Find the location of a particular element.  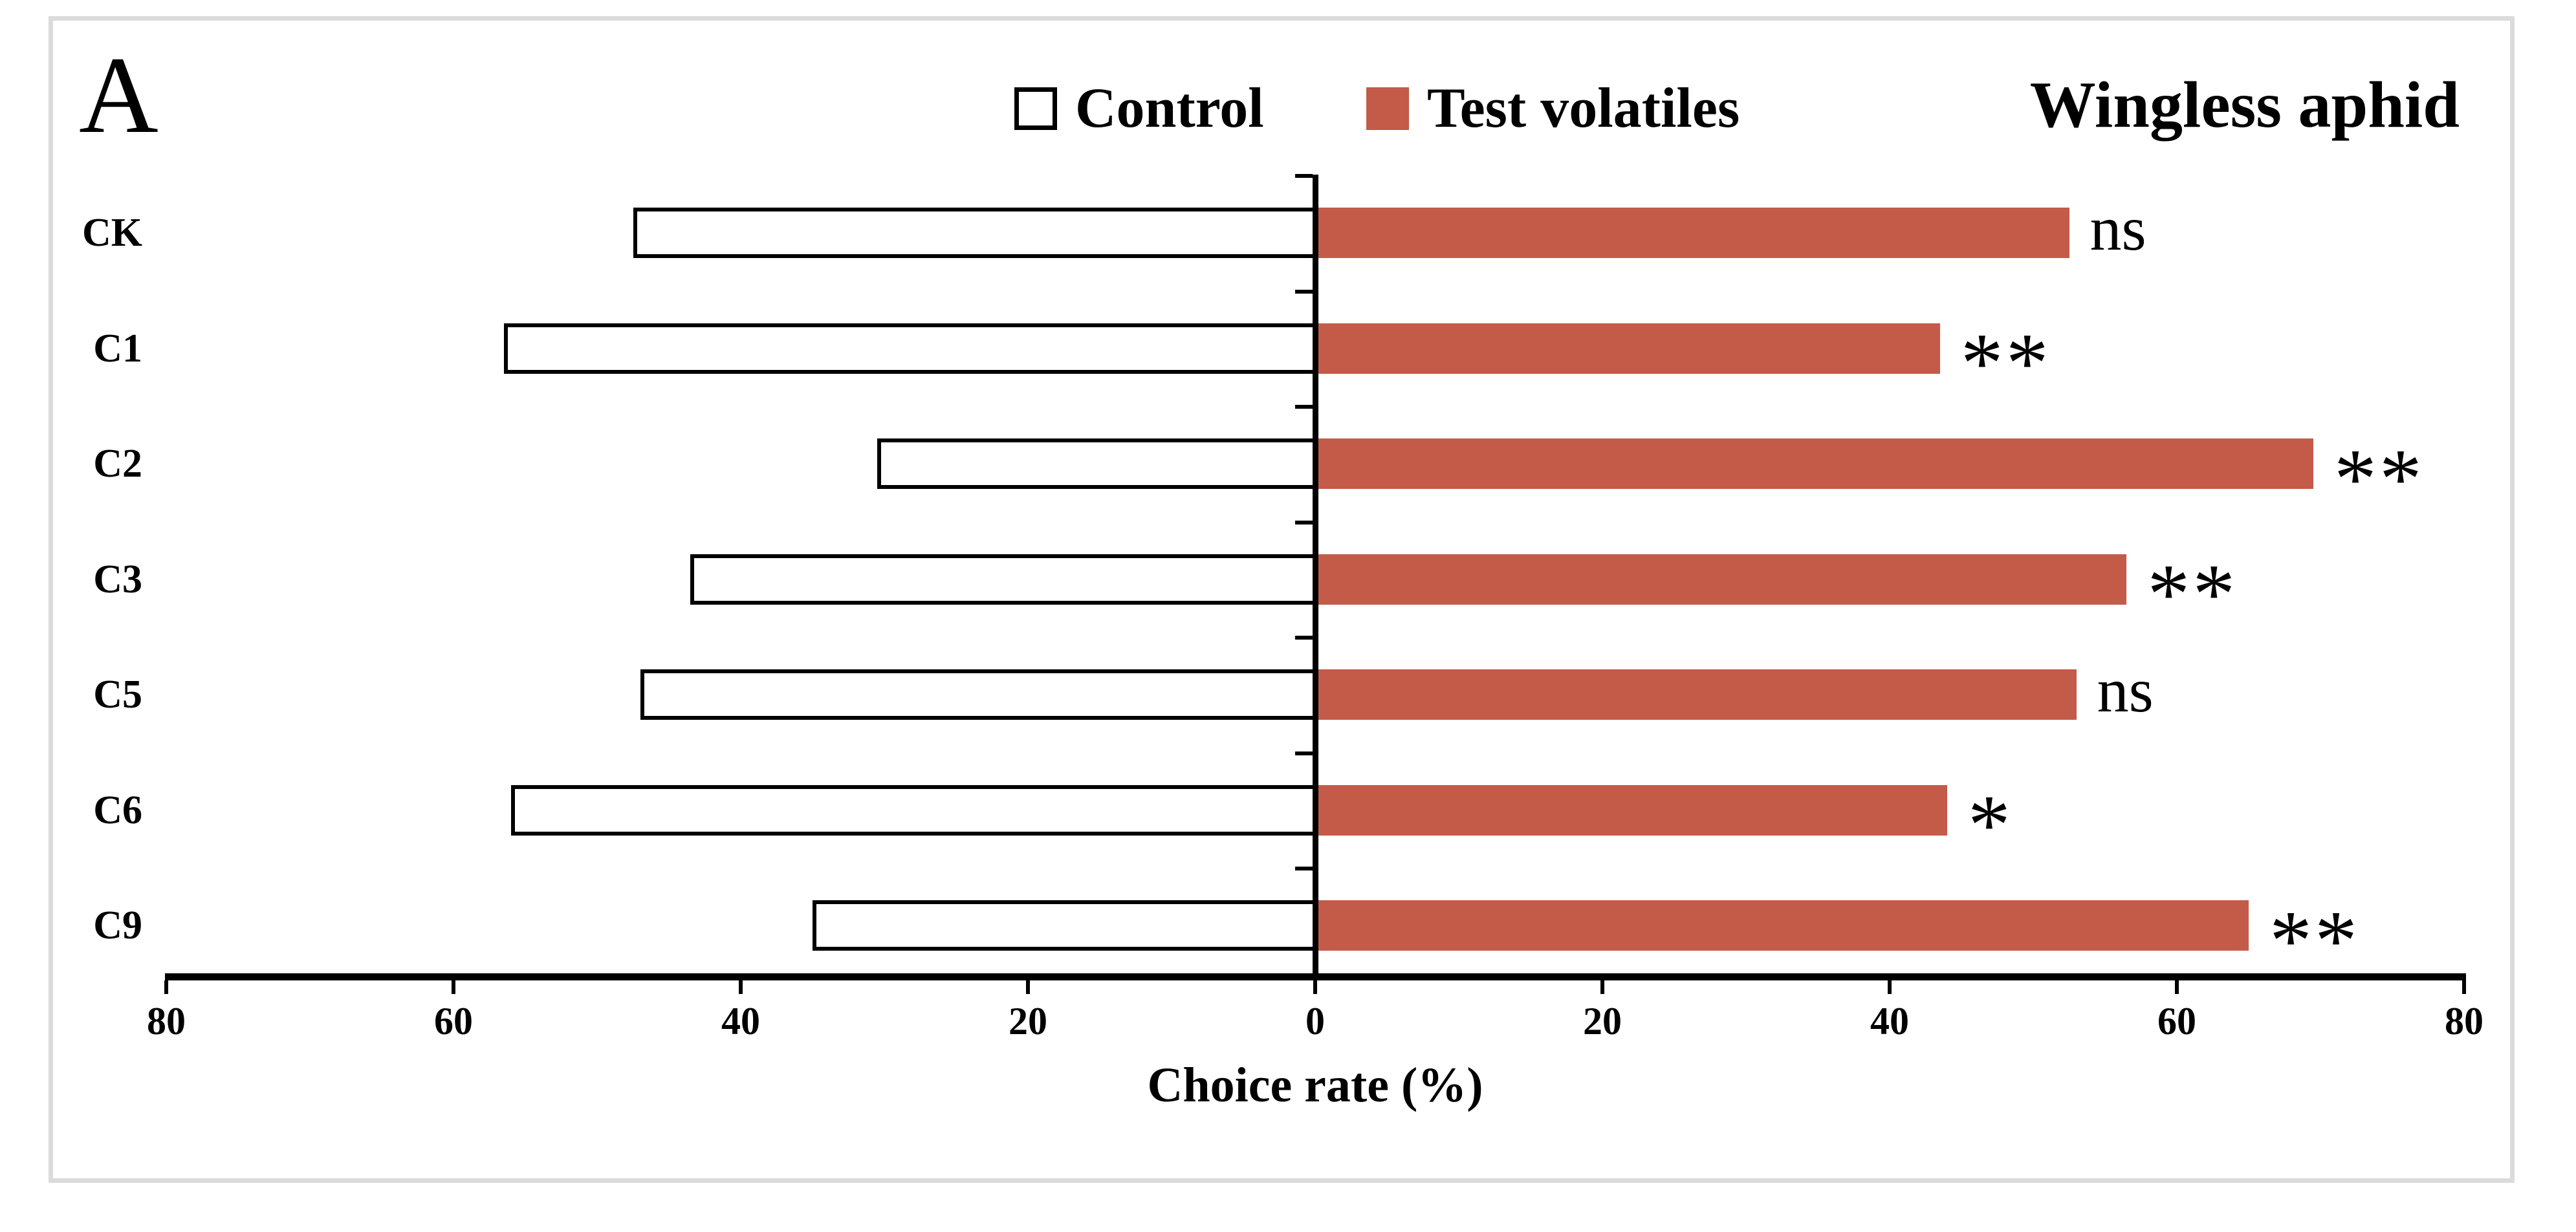

test-swatch-icon is located at coordinates (1388, 108).